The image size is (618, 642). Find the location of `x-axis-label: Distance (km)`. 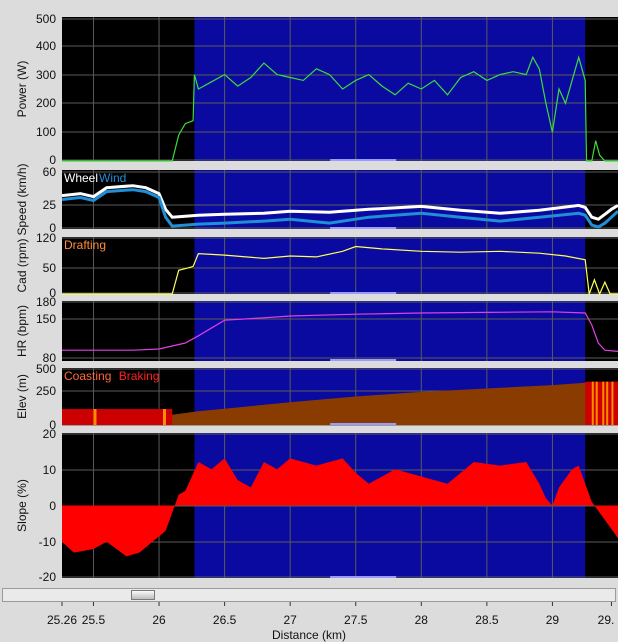

x-axis-label: Distance (km) is located at coordinates (308, 635).